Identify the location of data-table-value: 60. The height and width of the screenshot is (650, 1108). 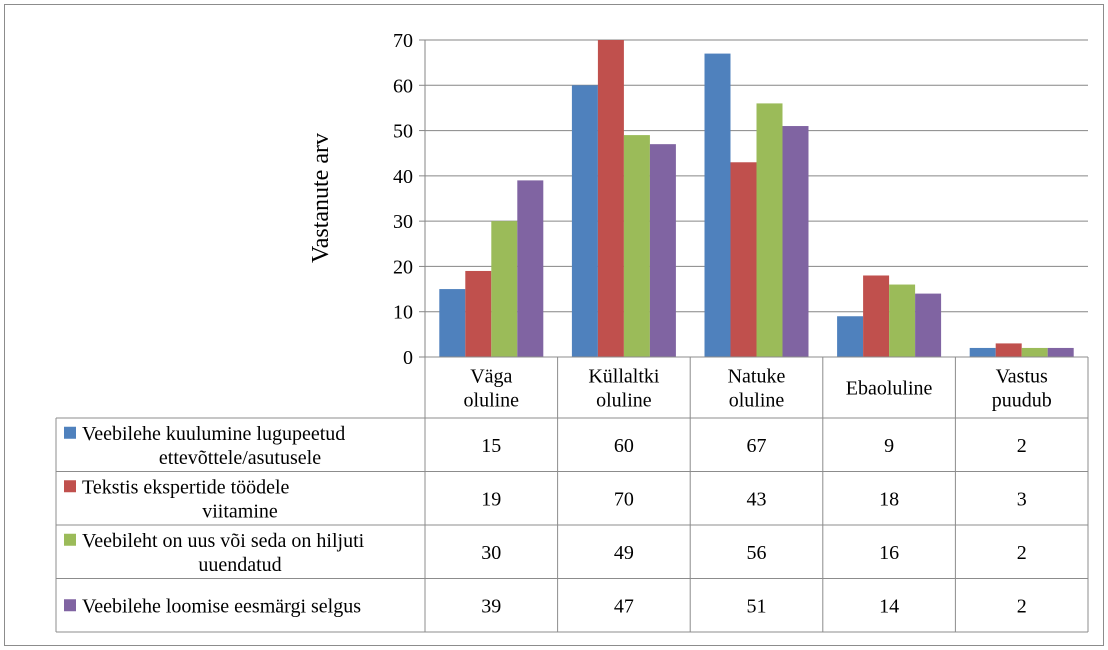
(624, 446).